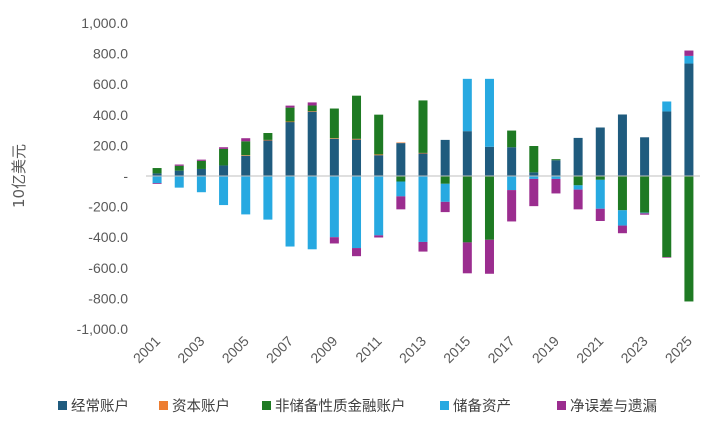 This screenshot has width=724, height=436. I want to click on y-tick-label: -600.0, so click(108, 268).